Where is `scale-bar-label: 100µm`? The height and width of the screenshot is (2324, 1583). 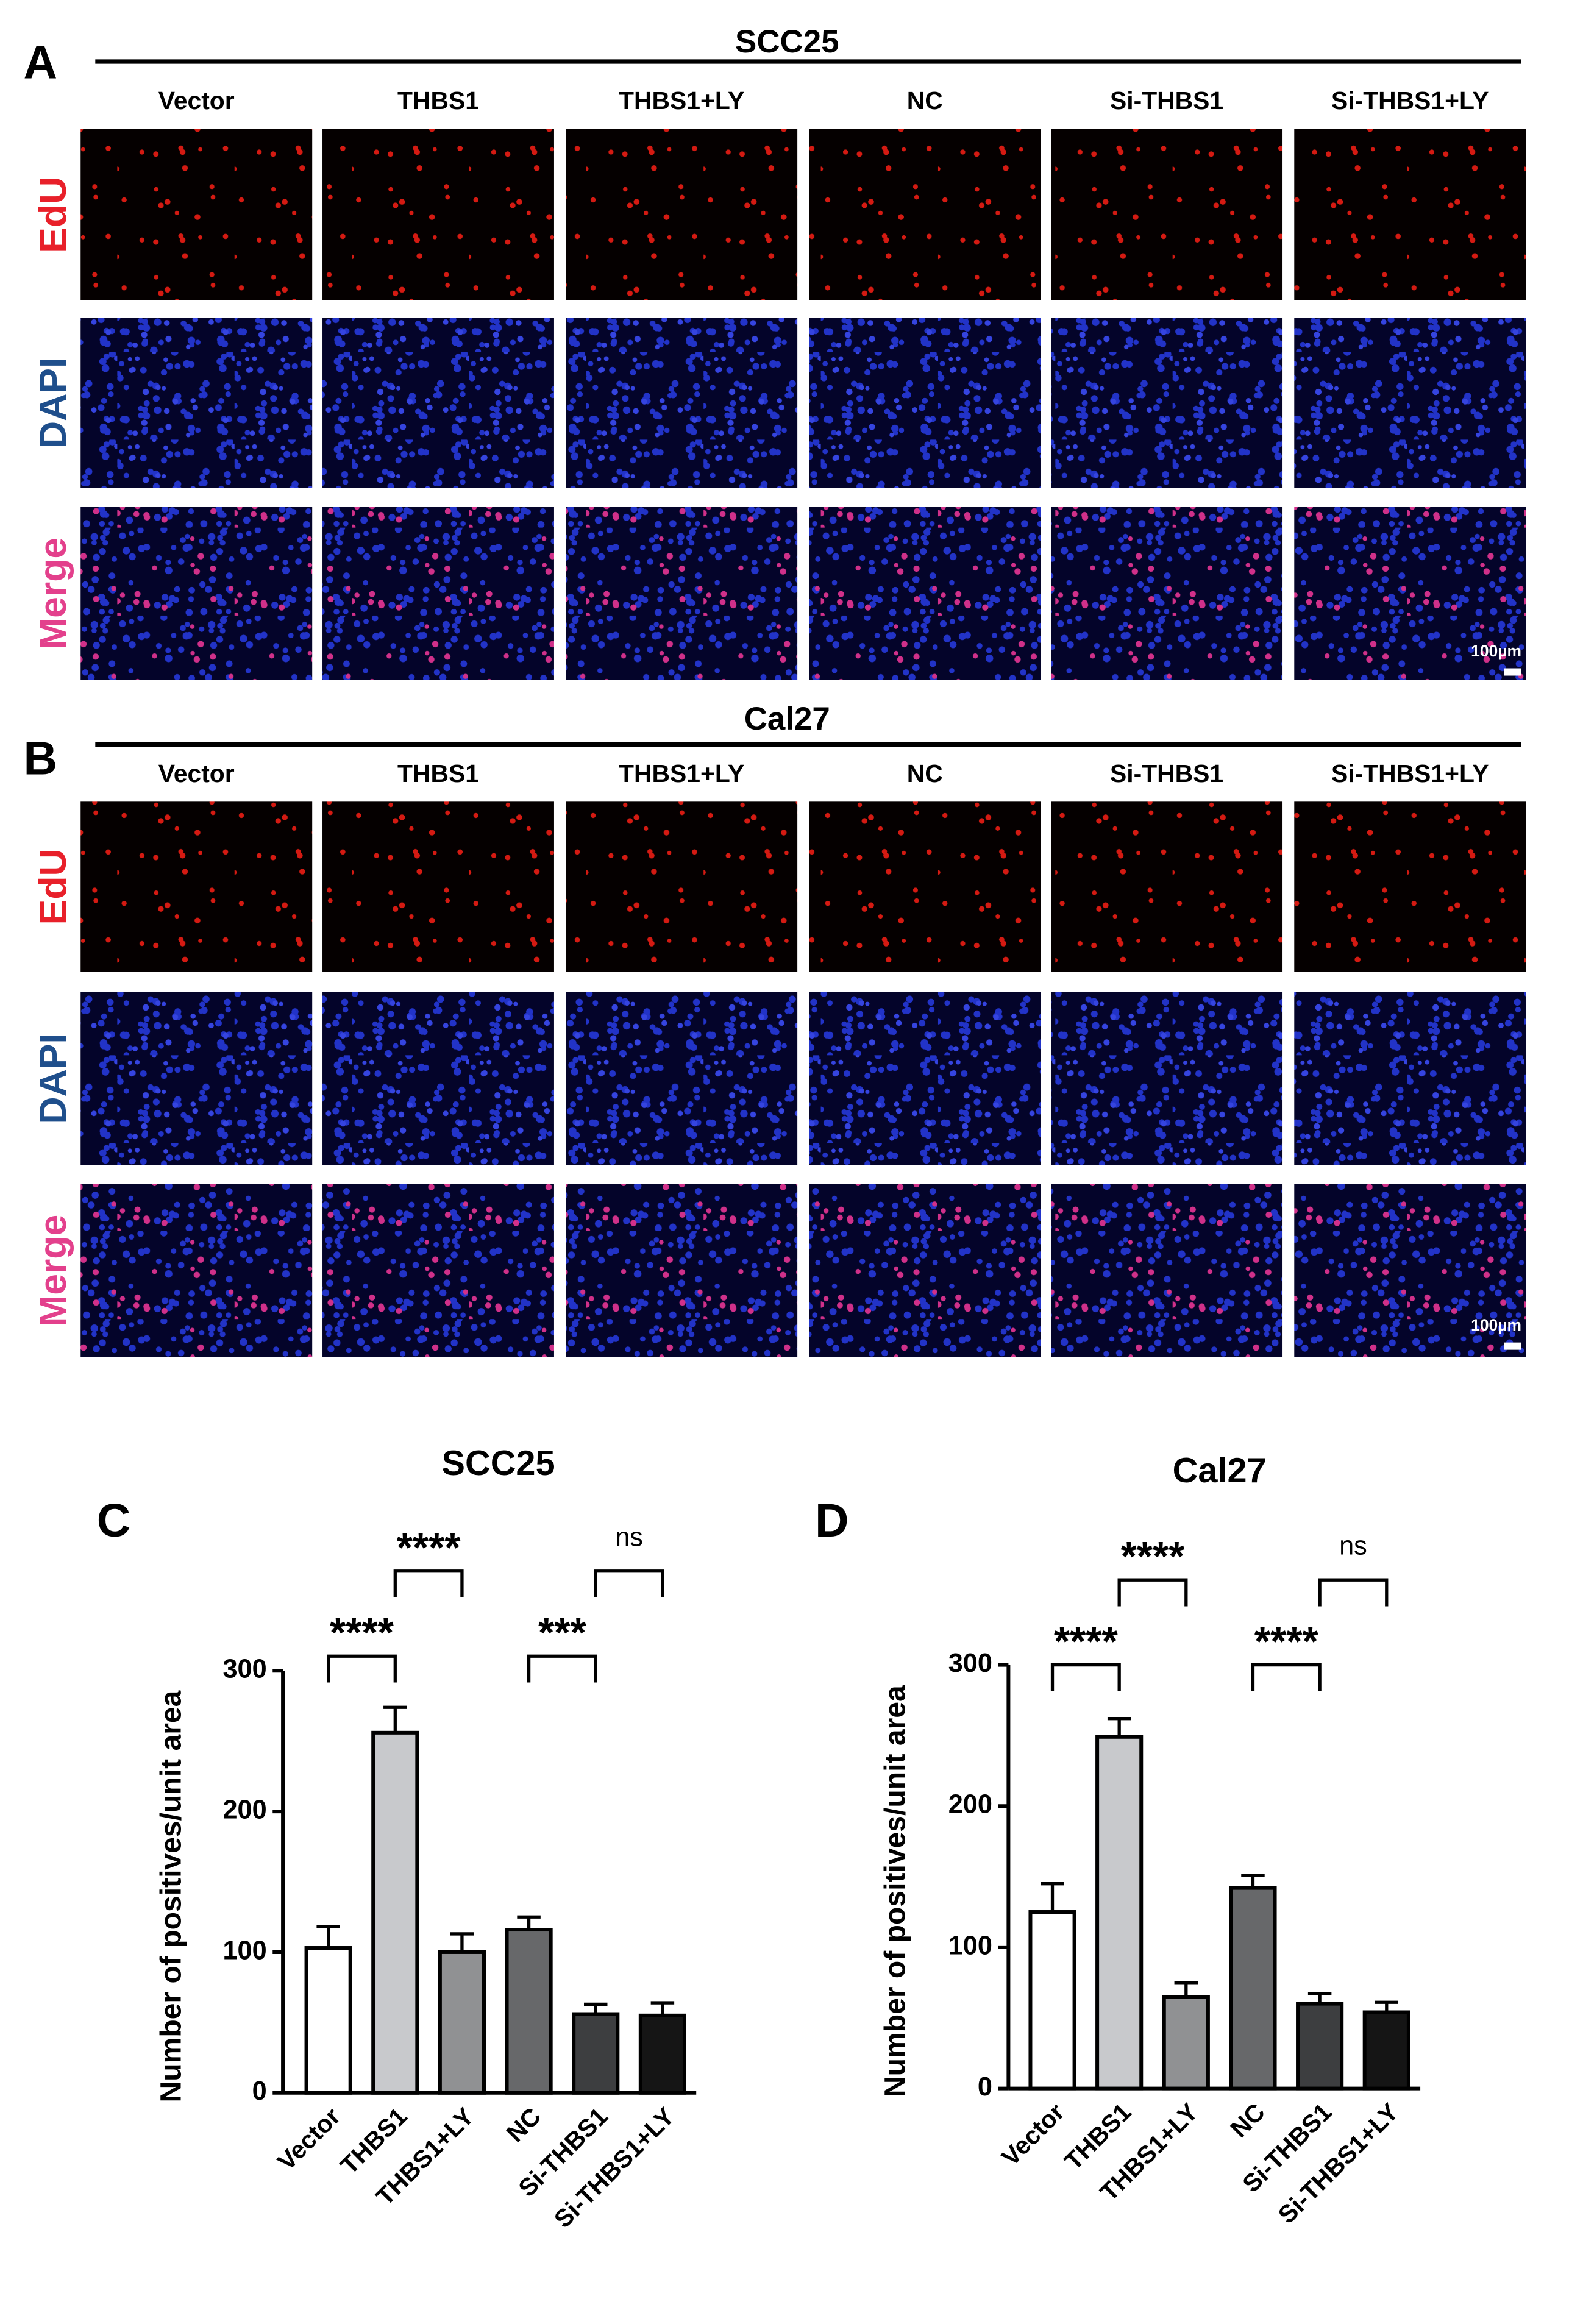
scale-bar-label: 100µm is located at coordinates (1496, 651).